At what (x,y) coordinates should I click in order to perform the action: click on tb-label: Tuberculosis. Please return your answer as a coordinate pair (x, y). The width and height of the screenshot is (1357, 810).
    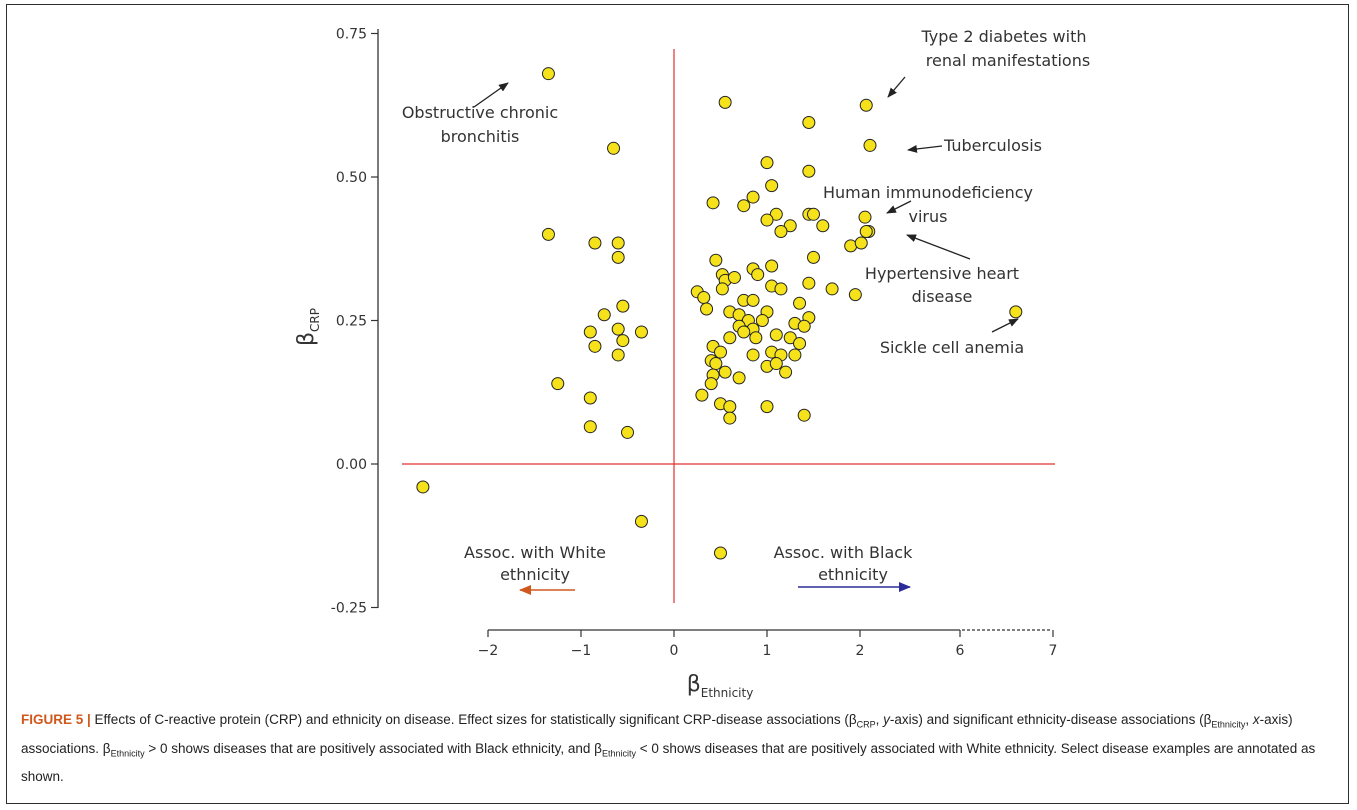
    Looking at the image, I should click on (992, 145).